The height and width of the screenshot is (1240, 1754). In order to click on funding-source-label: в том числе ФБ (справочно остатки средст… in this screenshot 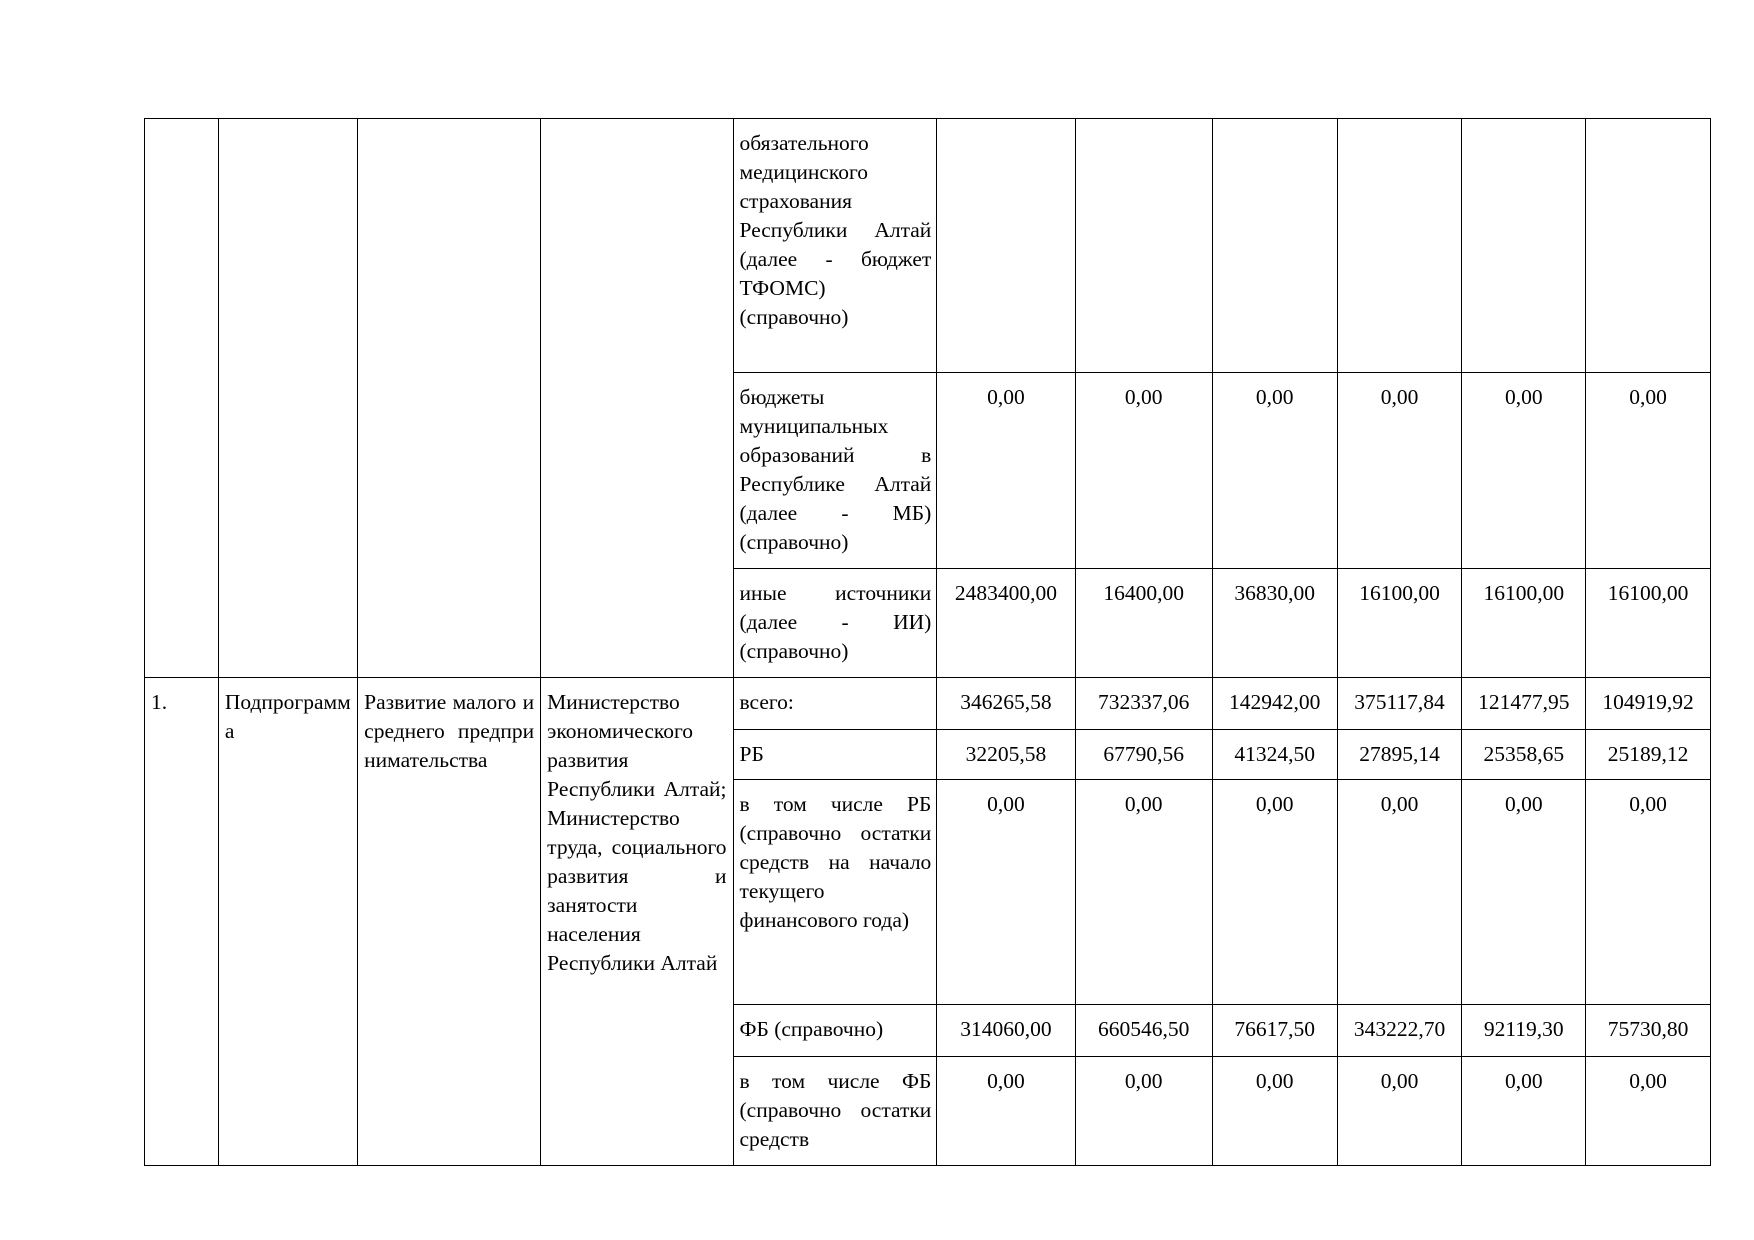, I will do `click(835, 1111)`.